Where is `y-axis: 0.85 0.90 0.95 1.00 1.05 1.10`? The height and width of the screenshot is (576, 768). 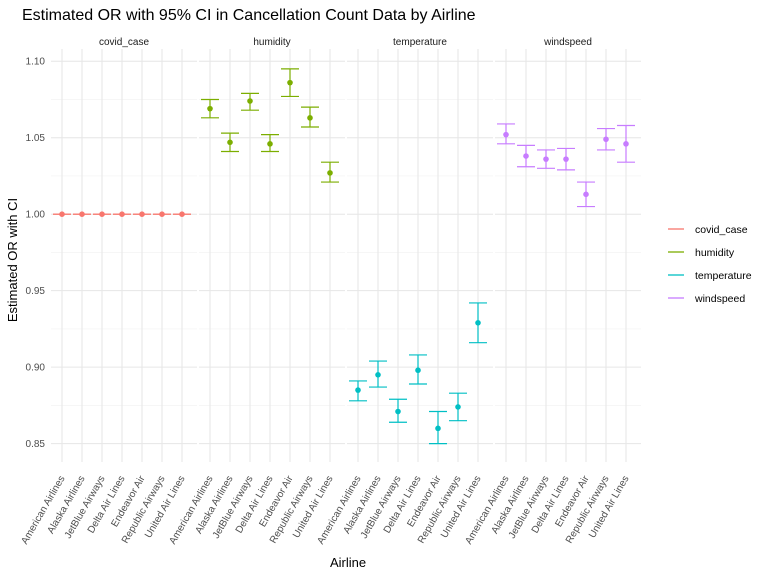 y-axis: 0.85 0.90 0.95 1.00 1.05 1.10 is located at coordinates (36, 253).